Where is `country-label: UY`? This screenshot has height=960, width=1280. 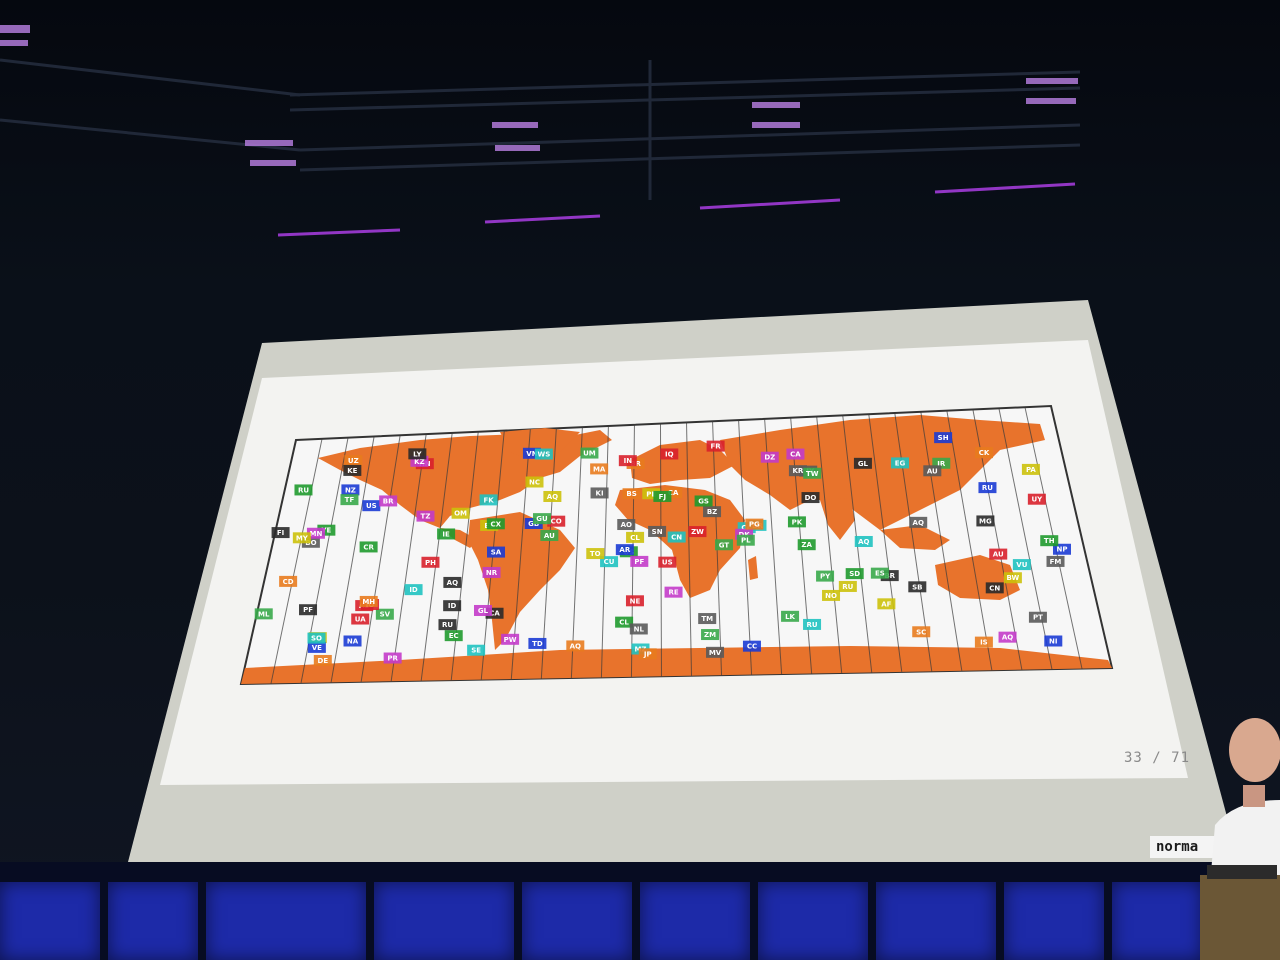
country-label: UY is located at coordinates (1036, 499).